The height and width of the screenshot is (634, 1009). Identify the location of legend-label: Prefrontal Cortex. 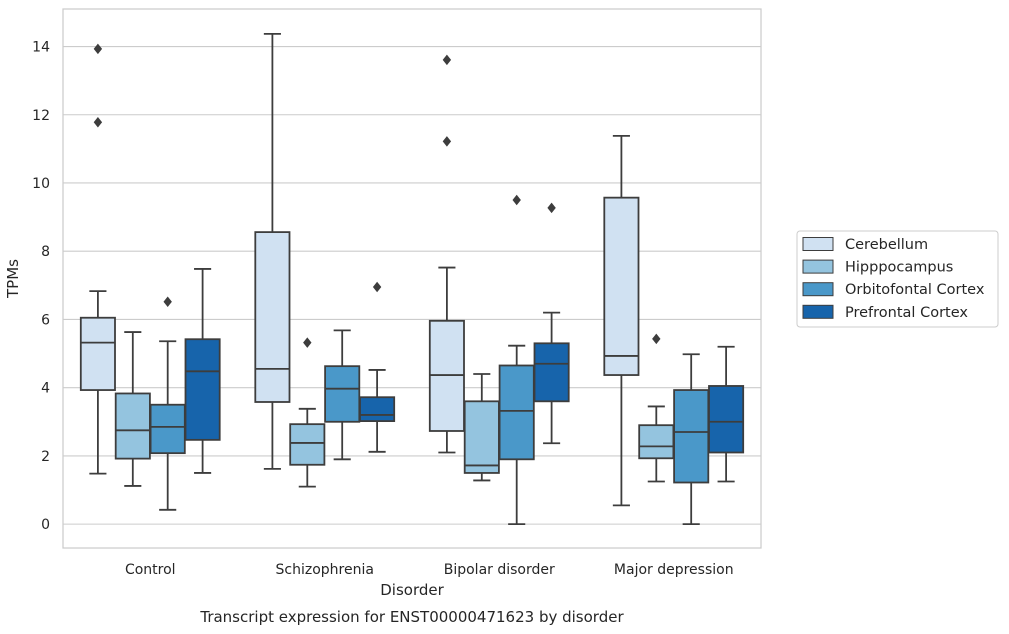
(906, 313).